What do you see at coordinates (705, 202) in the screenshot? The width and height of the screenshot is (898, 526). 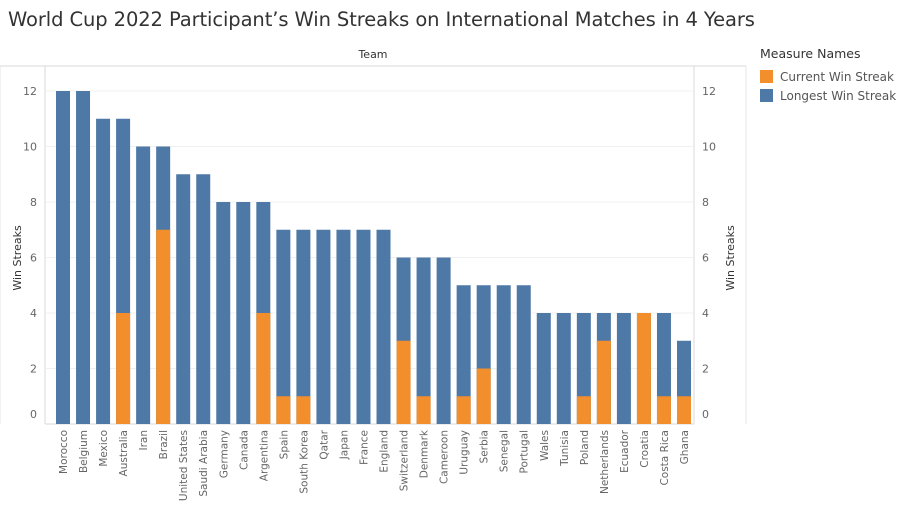 I see `y-tick-label-right: 8` at bounding box center [705, 202].